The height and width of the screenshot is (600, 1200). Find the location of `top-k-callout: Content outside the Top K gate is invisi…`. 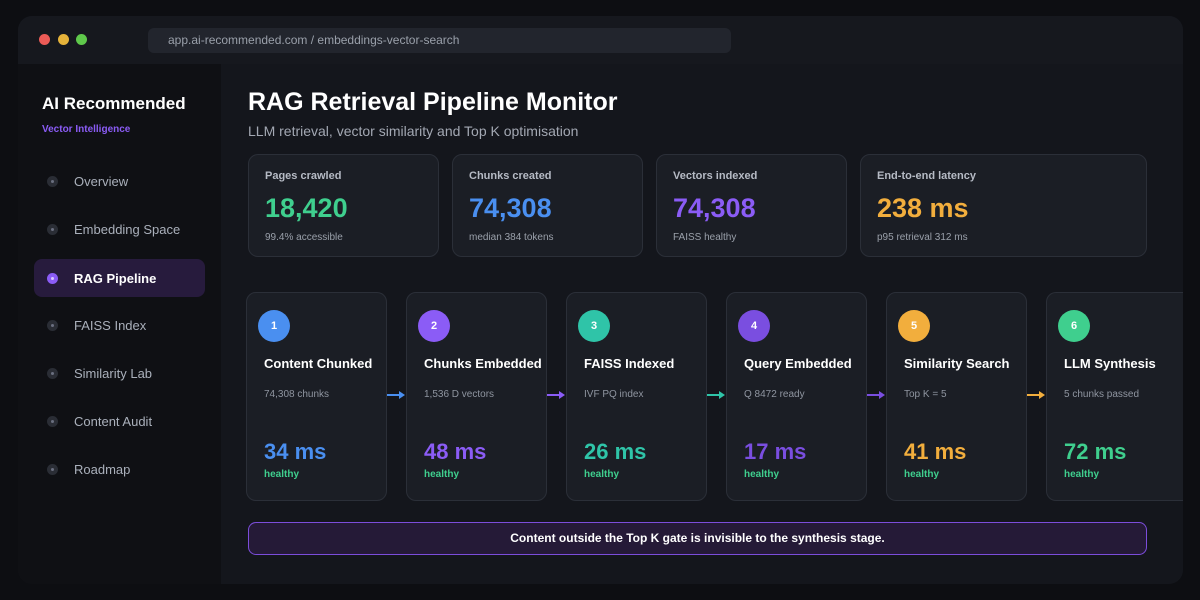

top-k-callout: Content outside the Top K gate is invisi… is located at coordinates (697, 538).